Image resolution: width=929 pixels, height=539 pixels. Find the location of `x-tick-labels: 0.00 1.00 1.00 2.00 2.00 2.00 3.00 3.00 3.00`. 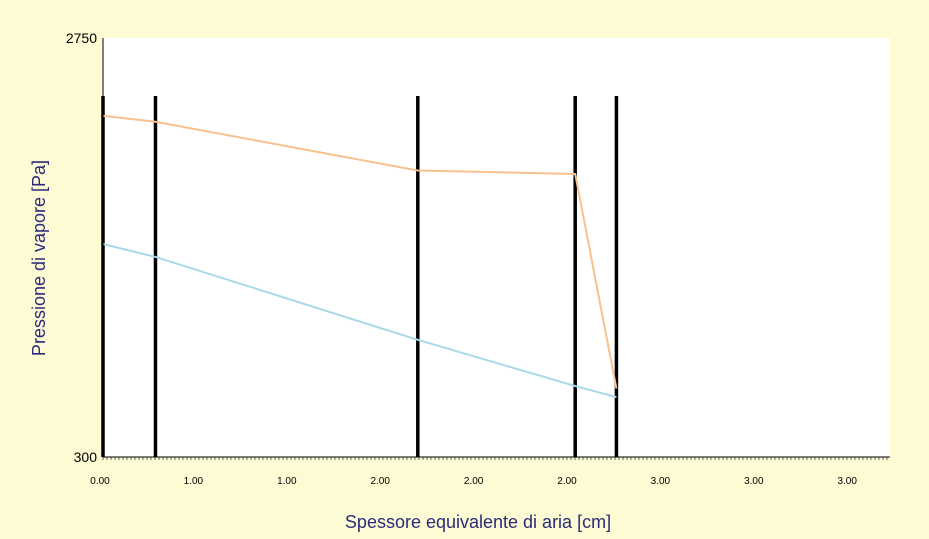

x-tick-labels: 0.00 1.00 1.00 2.00 2.00 2.00 3.00 3.00 3.00 is located at coordinates (473, 481).